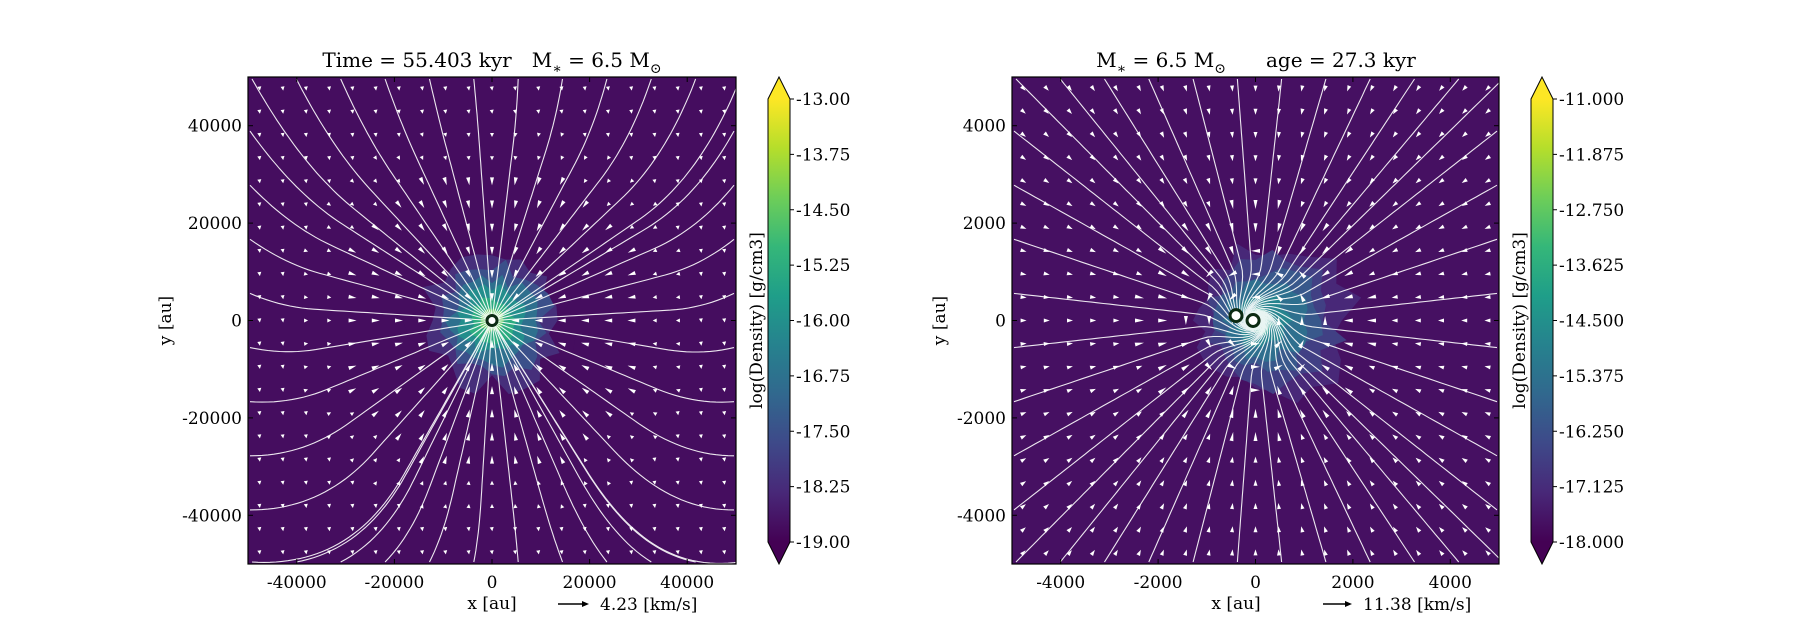 The height and width of the screenshot is (630, 1800). What do you see at coordinates (940, 321) in the screenshot?
I see `y-axis-label: y [au]` at bounding box center [940, 321].